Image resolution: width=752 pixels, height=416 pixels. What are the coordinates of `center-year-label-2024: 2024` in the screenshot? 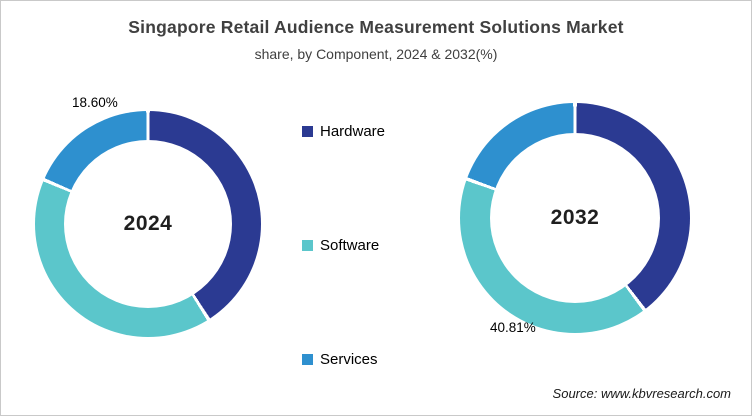 It's located at (148, 223).